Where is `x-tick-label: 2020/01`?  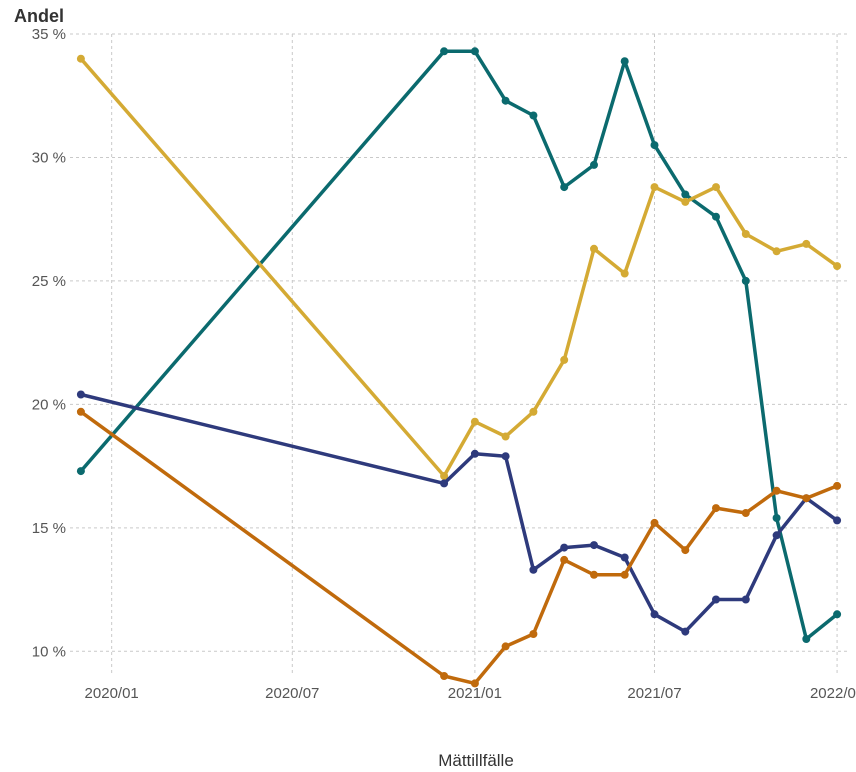 x-tick-label: 2020/01 is located at coordinates (112, 693).